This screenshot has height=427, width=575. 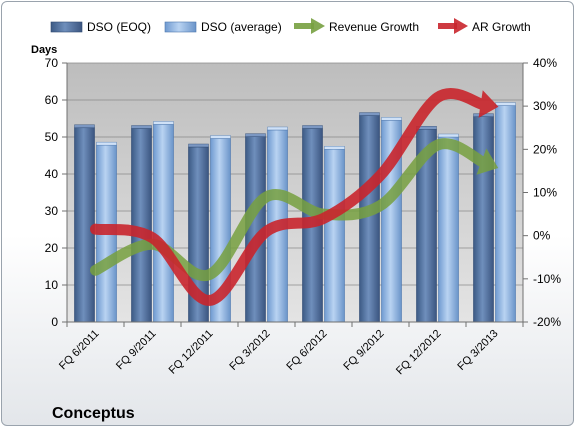 I want to click on y2-tick-label: 40%, so click(x=545, y=63).